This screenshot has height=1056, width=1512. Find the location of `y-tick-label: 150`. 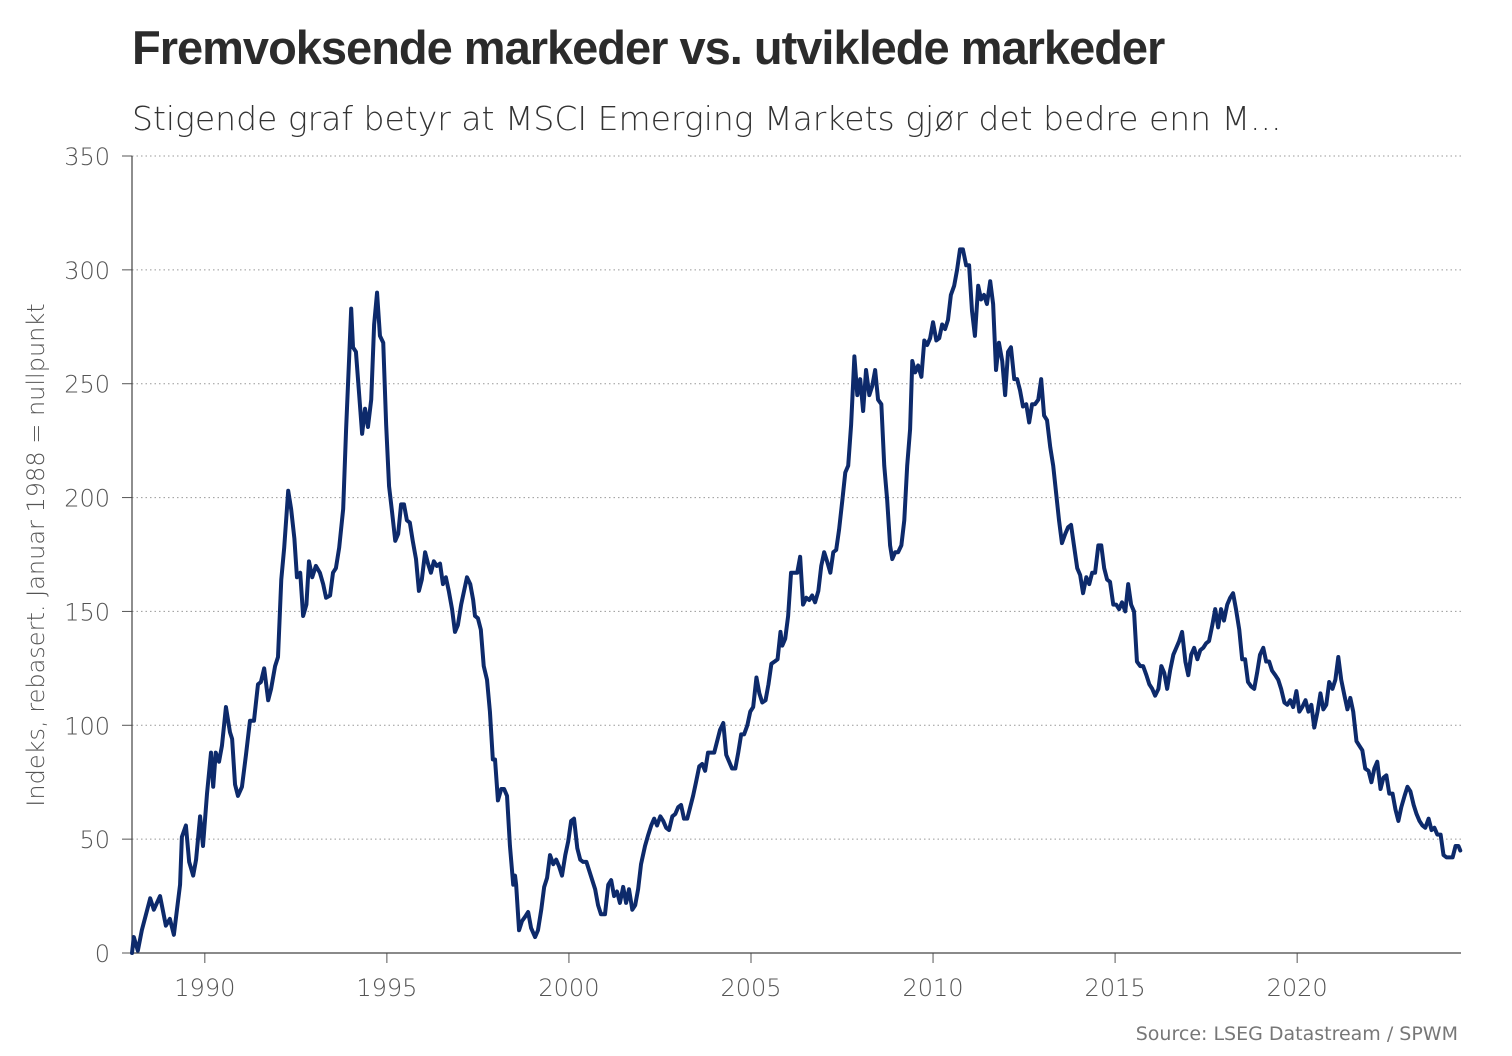

y-tick-label: 150 is located at coordinates (87, 612).